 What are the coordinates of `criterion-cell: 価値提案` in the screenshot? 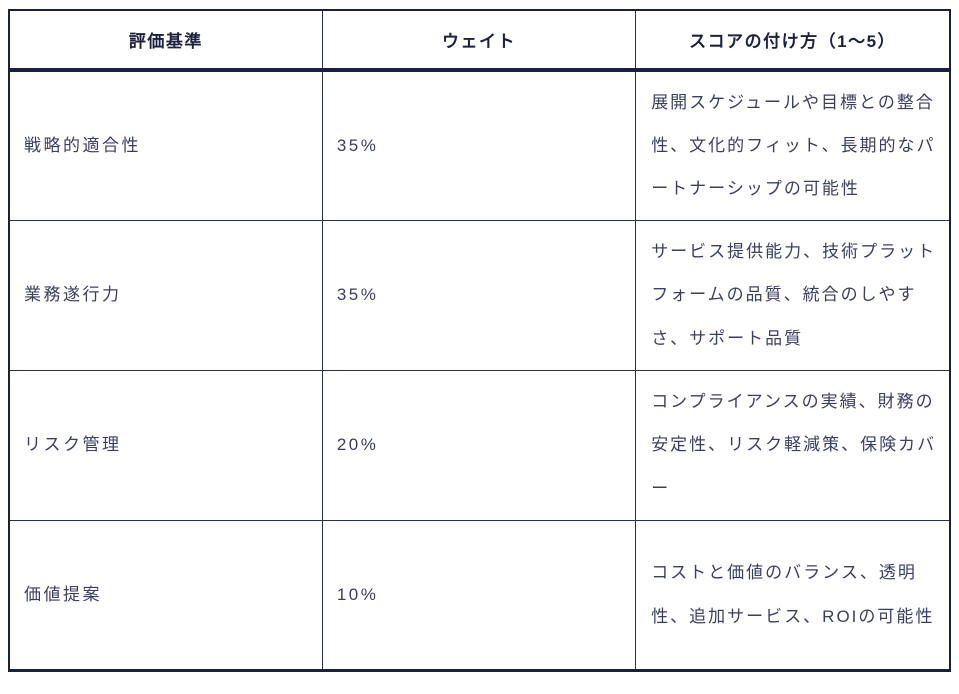 It's located at (165, 595).